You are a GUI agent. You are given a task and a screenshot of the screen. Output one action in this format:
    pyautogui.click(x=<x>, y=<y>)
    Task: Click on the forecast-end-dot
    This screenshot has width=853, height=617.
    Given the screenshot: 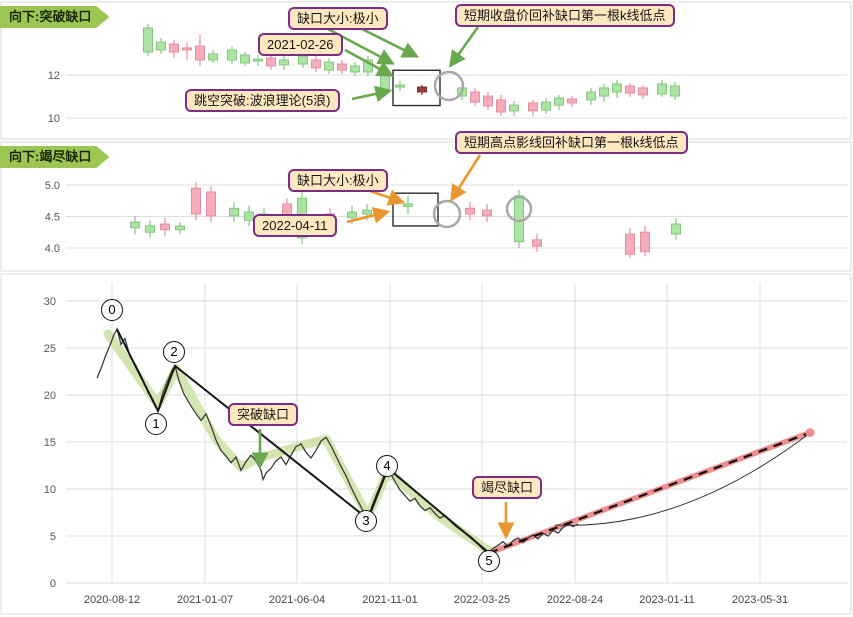 What is the action you would take?
    pyautogui.click(x=810, y=433)
    